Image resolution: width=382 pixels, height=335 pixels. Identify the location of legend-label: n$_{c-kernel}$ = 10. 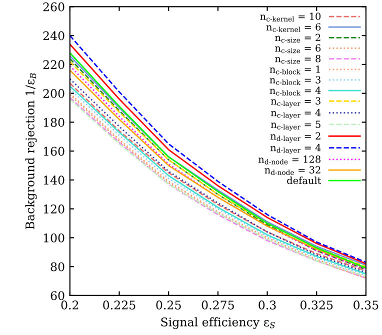
(290, 17).